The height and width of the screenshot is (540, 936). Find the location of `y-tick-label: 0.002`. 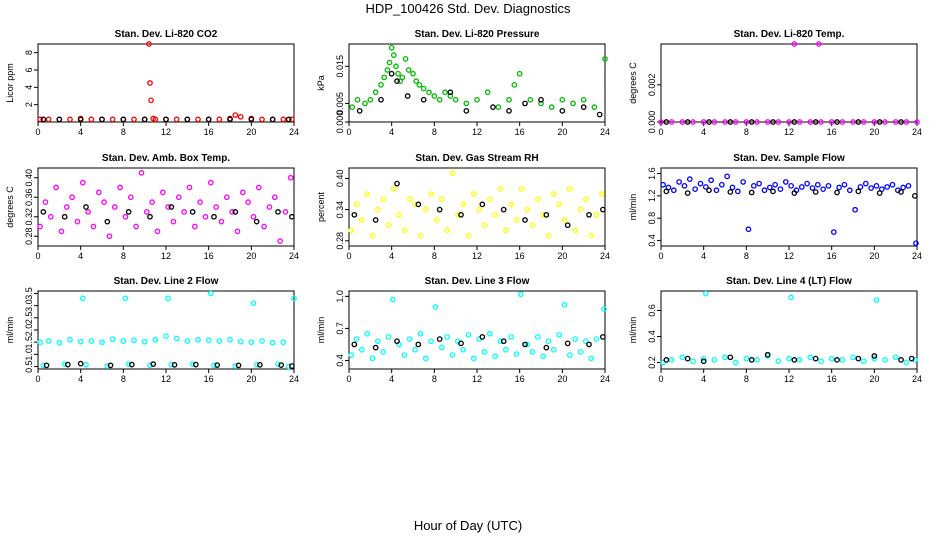

y-tick-label: 0.002 is located at coordinates (652, 85).